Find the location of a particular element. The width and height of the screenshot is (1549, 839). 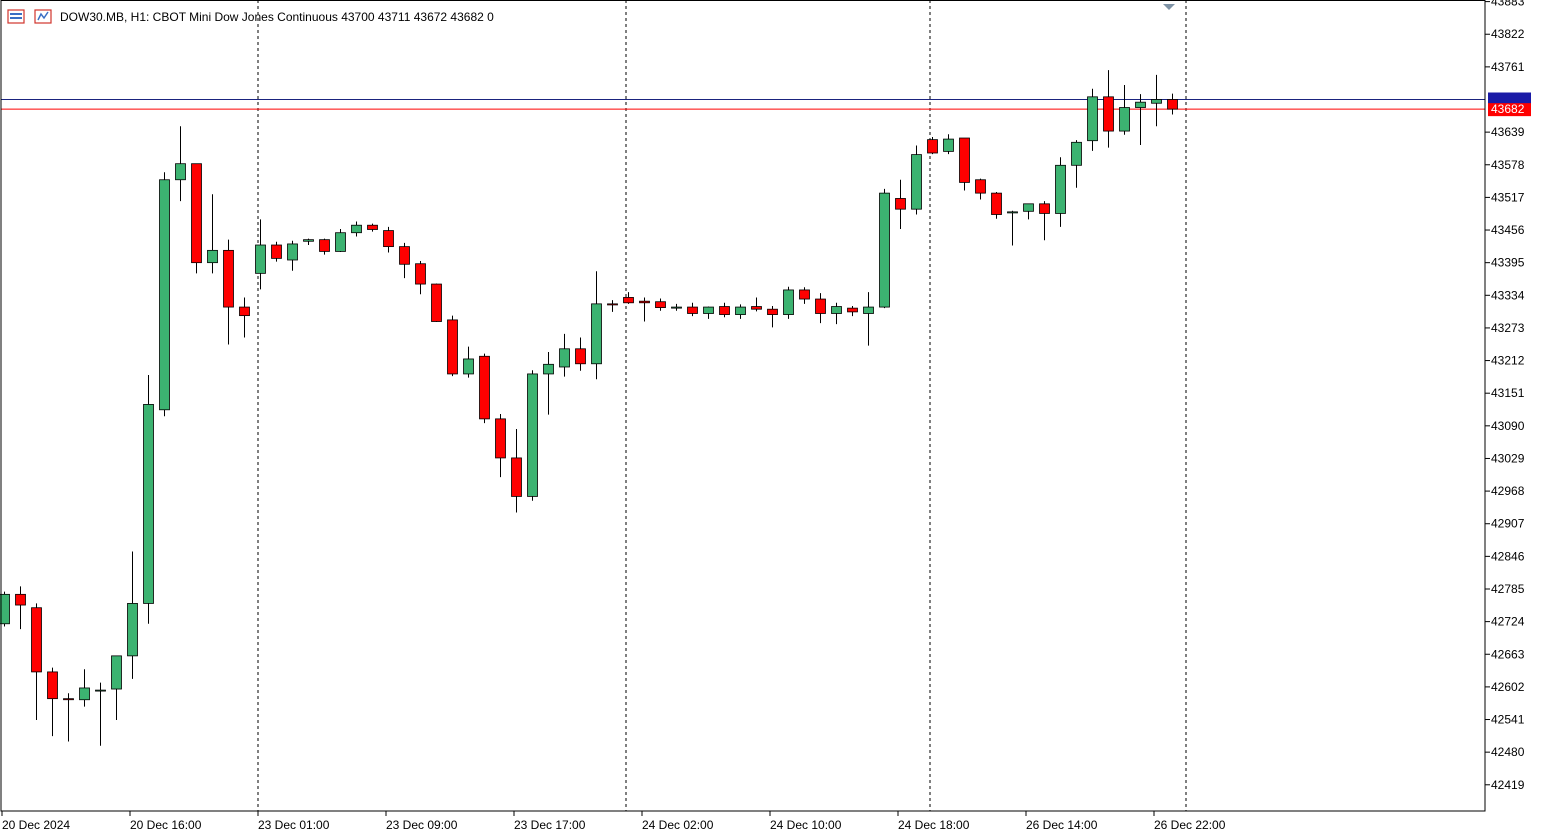

indicator-window-icon is located at coordinates (43, 16).